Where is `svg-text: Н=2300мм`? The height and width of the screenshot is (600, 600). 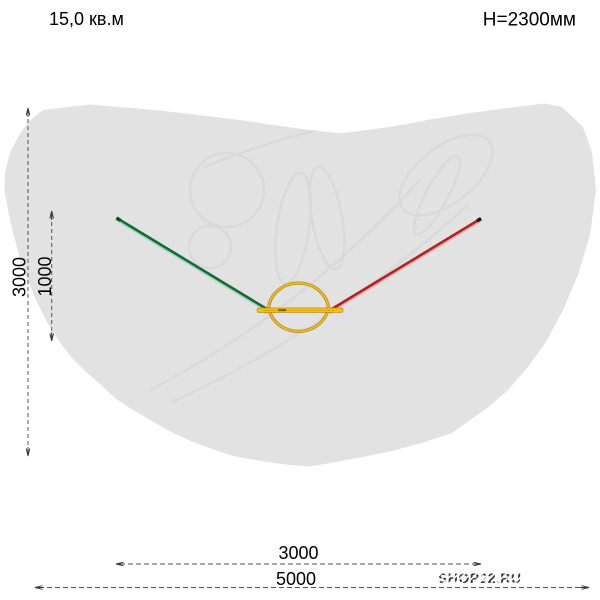
svg-text: Н=2300мм is located at coordinates (529, 20).